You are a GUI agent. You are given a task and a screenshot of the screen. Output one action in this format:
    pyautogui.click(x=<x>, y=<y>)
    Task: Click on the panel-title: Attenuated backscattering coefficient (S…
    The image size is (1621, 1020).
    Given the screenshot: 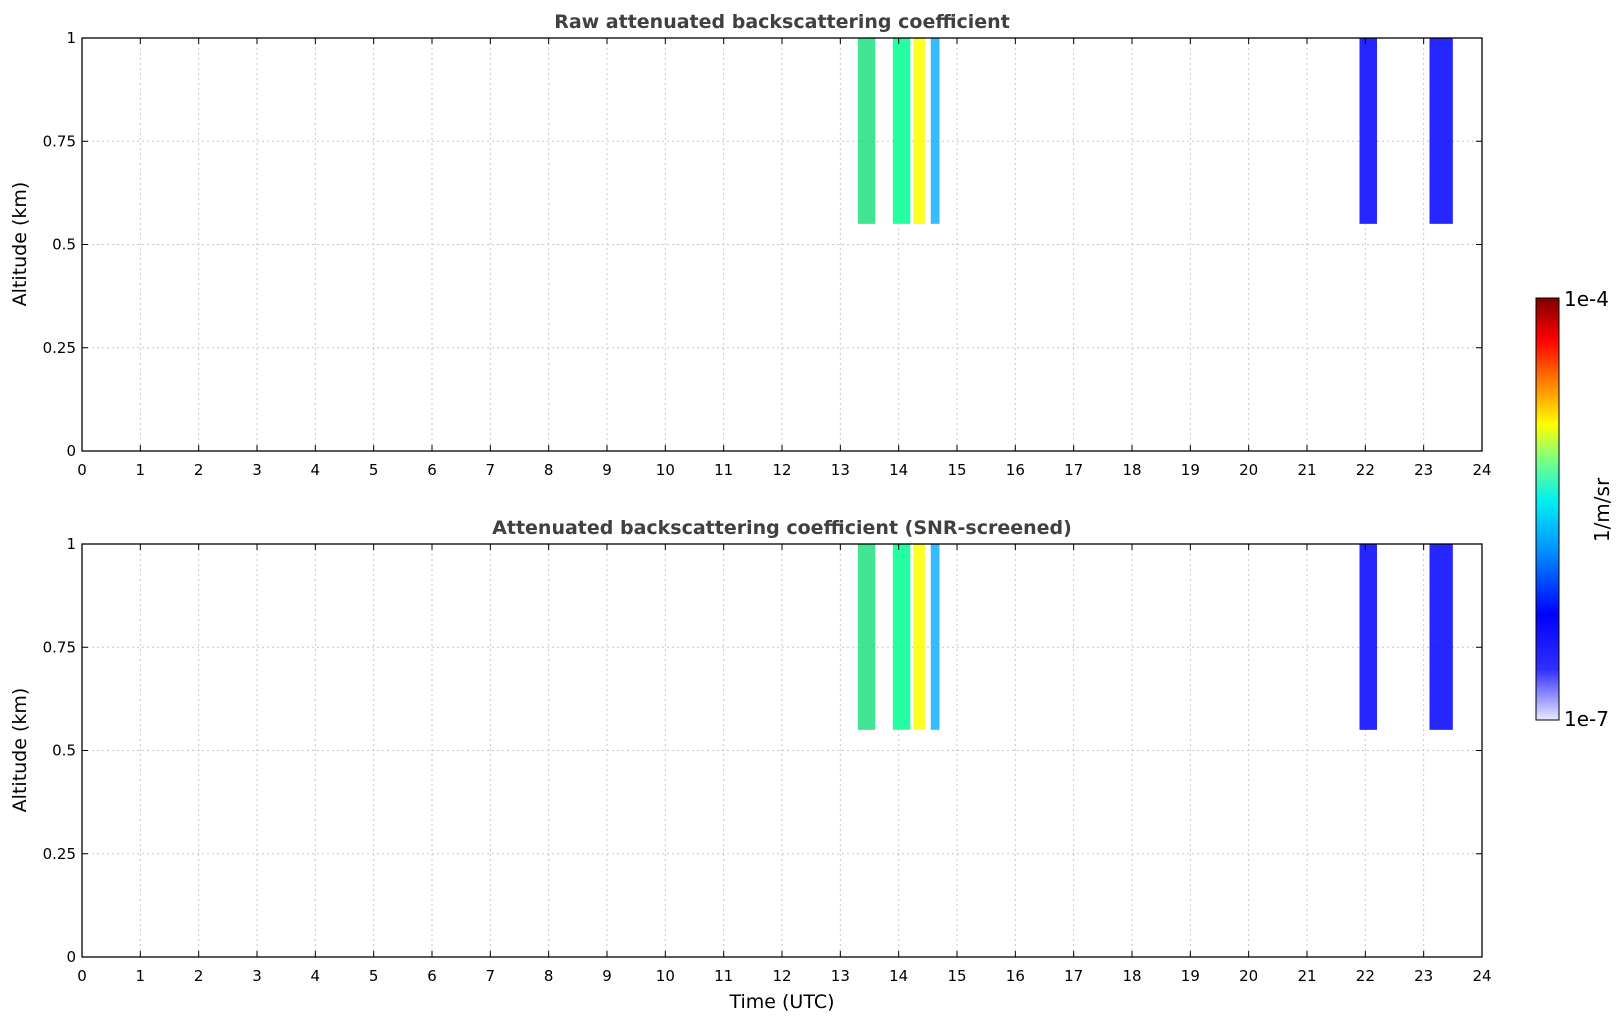 What is the action you would take?
    pyautogui.click(x=782, y=528)
    